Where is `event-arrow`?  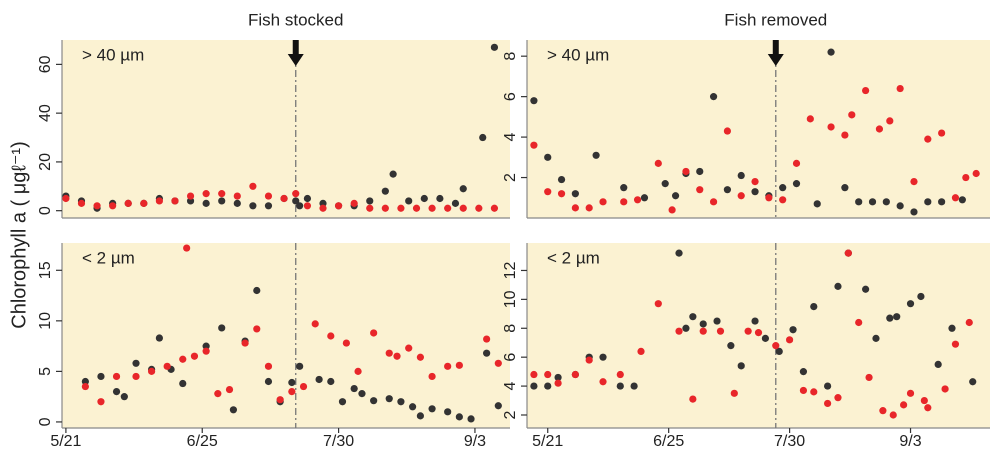
event-arrow is located at coordinates (295, 53).